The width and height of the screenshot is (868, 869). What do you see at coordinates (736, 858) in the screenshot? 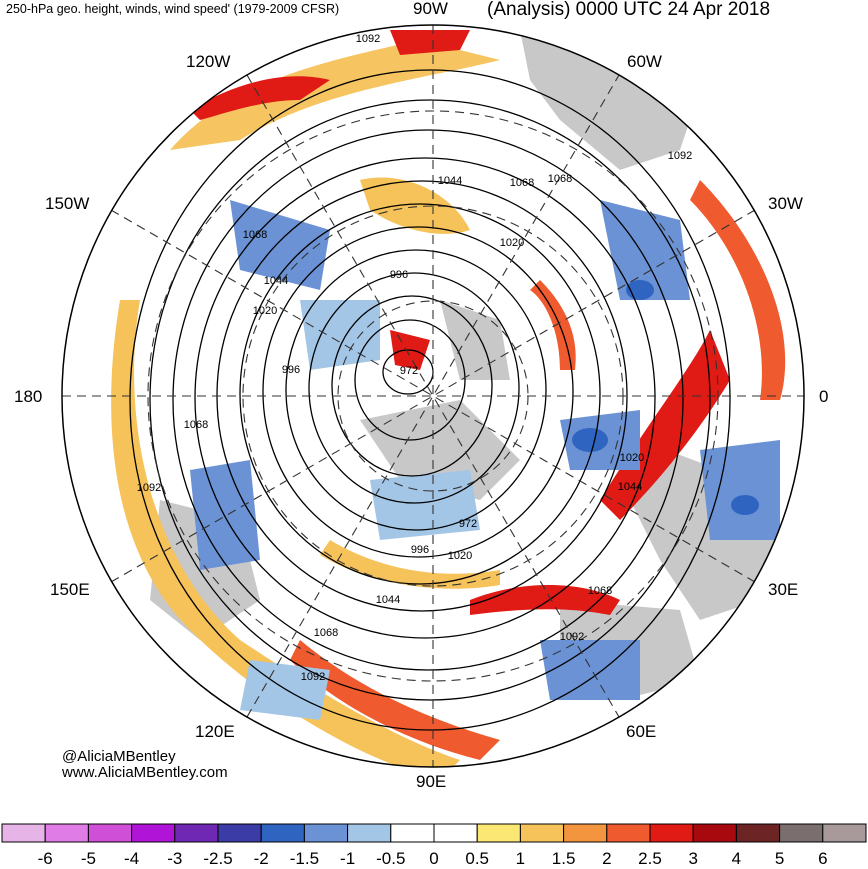
I see `colorbar-tick-label: 4` at bounding box center [736, 858].